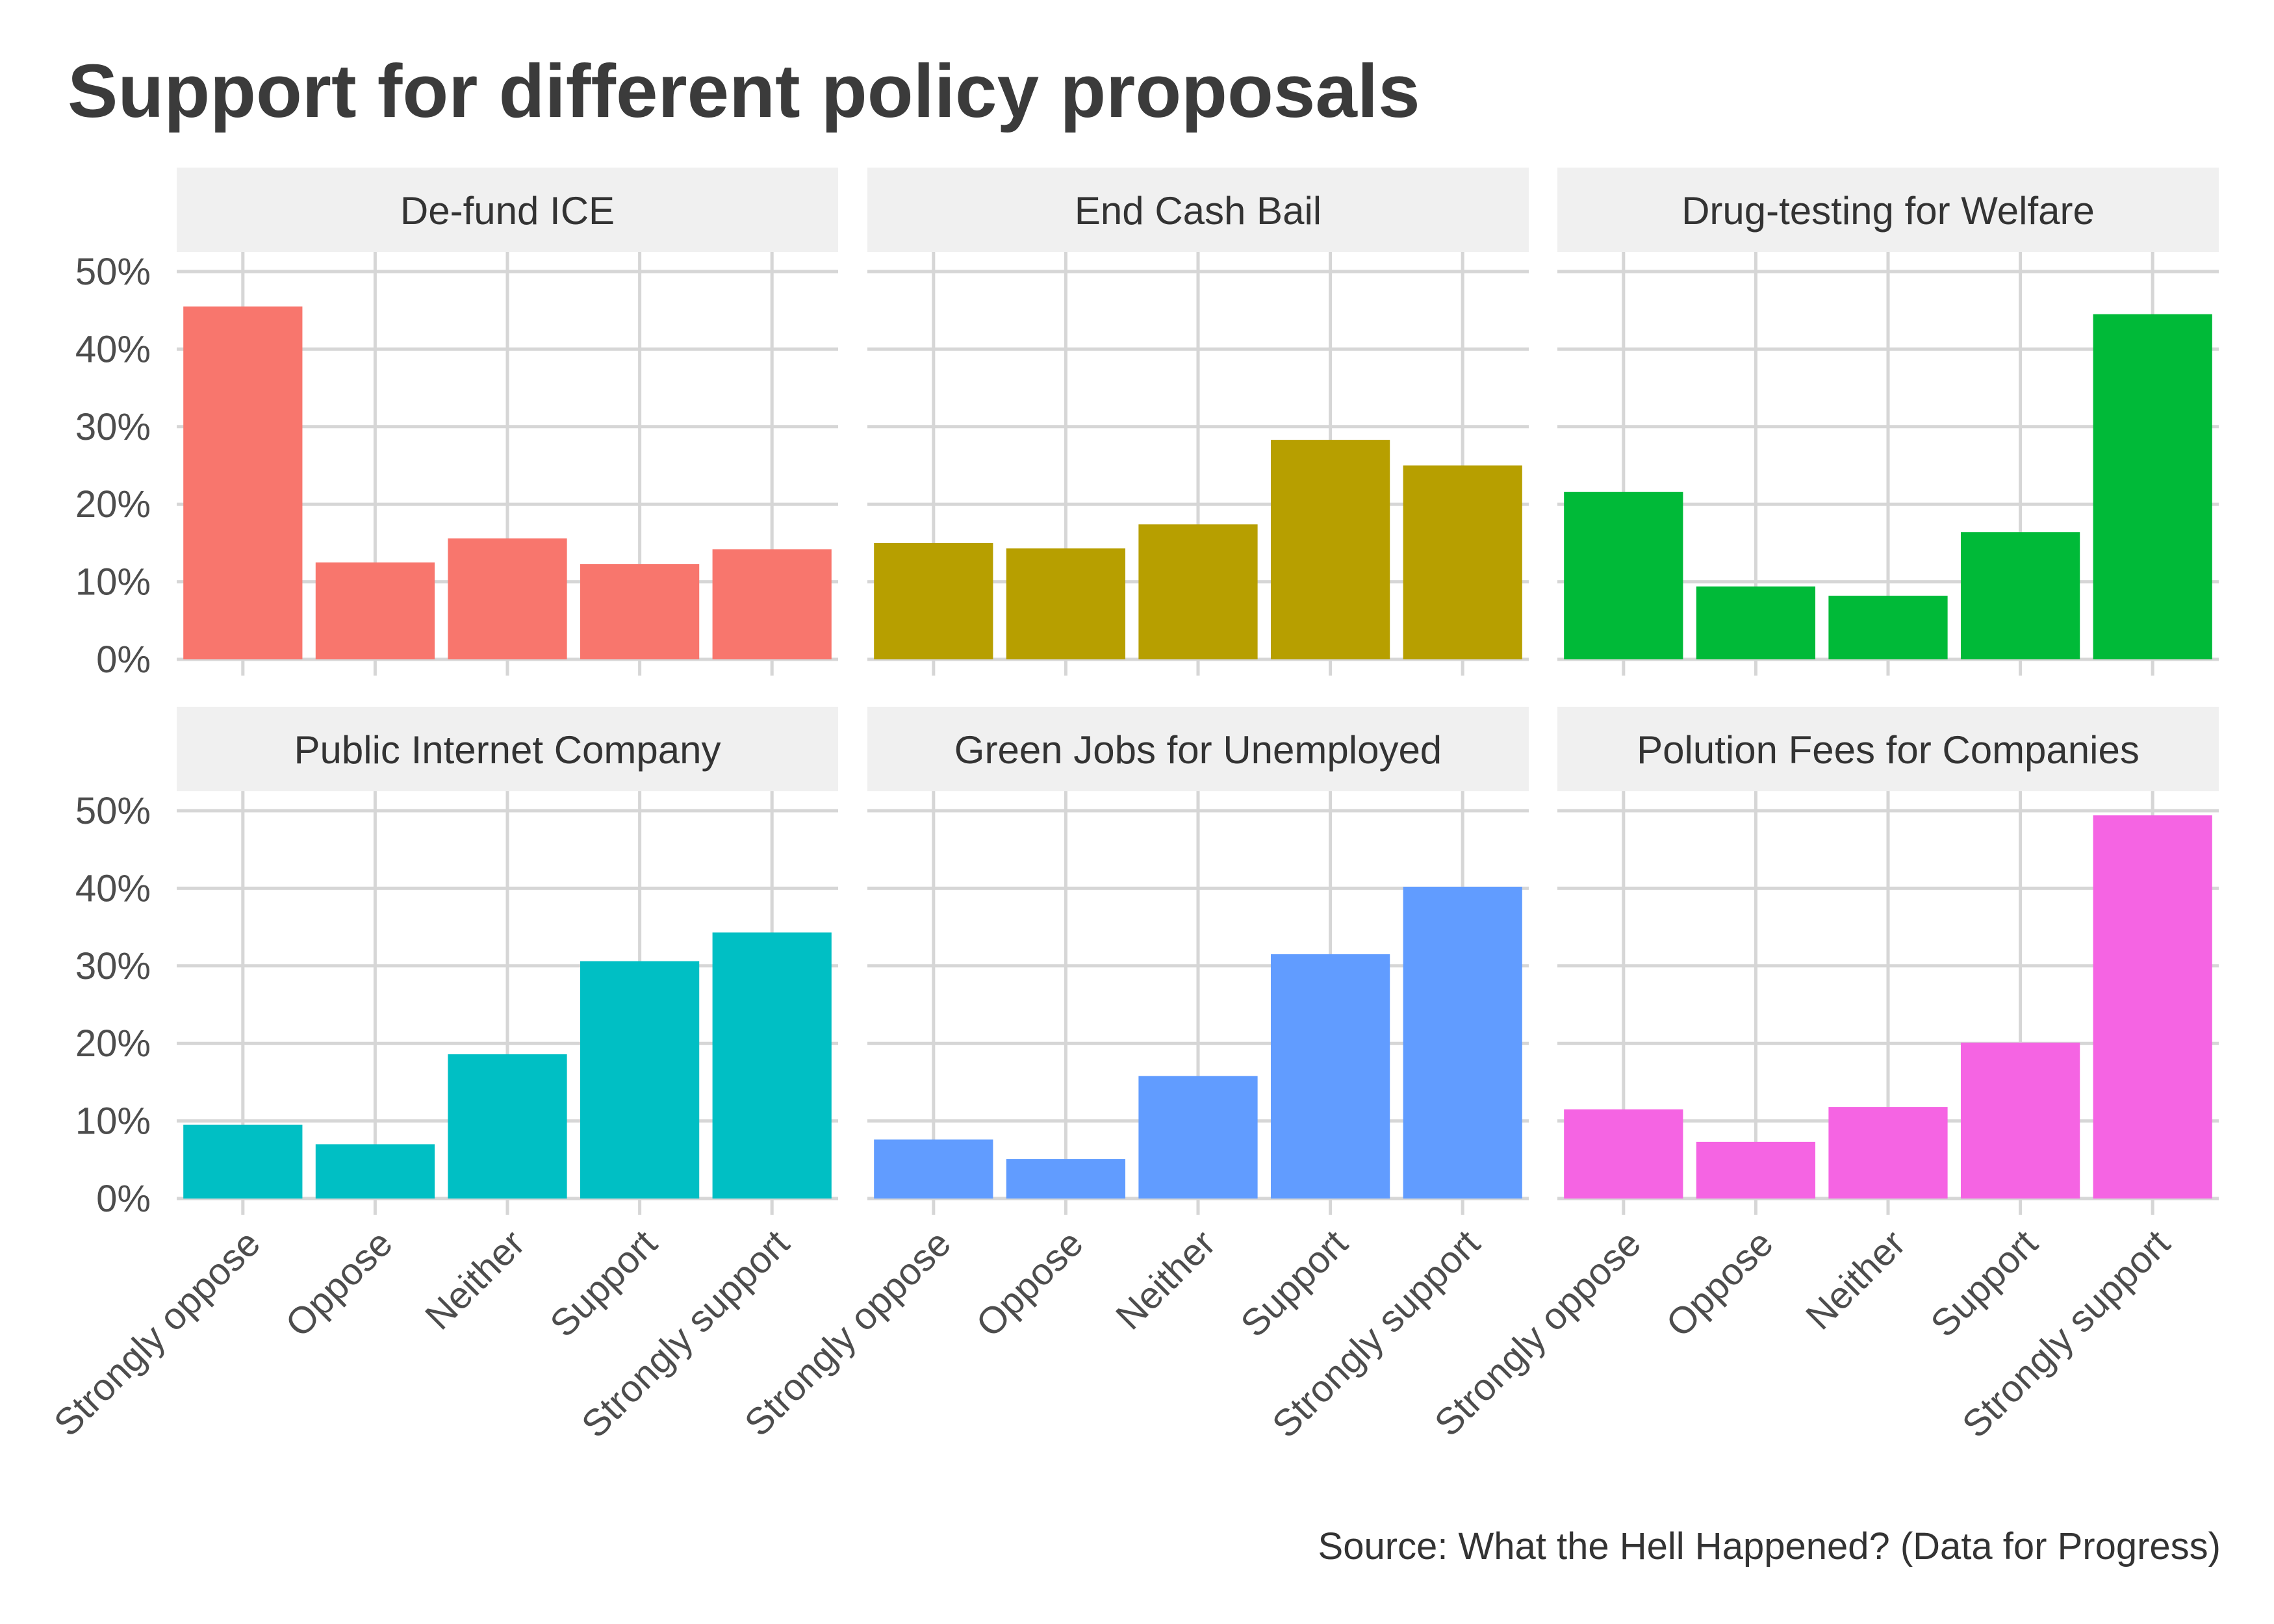 This screenshot has height=1624, width=2274. What do you see at coordinates (1888, 627) in the screenshot?
I see `bar-drug-testing-for-welfare-neither` at bounding box center [1888, 627].